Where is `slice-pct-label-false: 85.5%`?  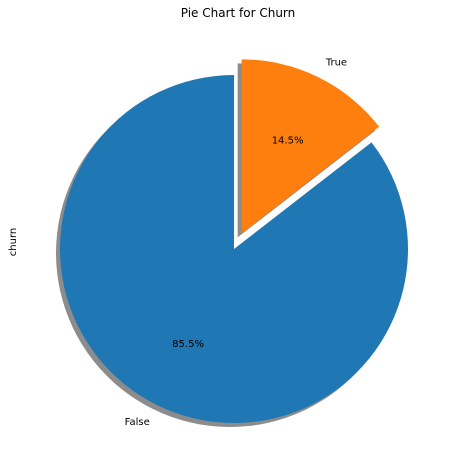 slice-pct-label-false: 85.5% is located at coordinates (188, 344).